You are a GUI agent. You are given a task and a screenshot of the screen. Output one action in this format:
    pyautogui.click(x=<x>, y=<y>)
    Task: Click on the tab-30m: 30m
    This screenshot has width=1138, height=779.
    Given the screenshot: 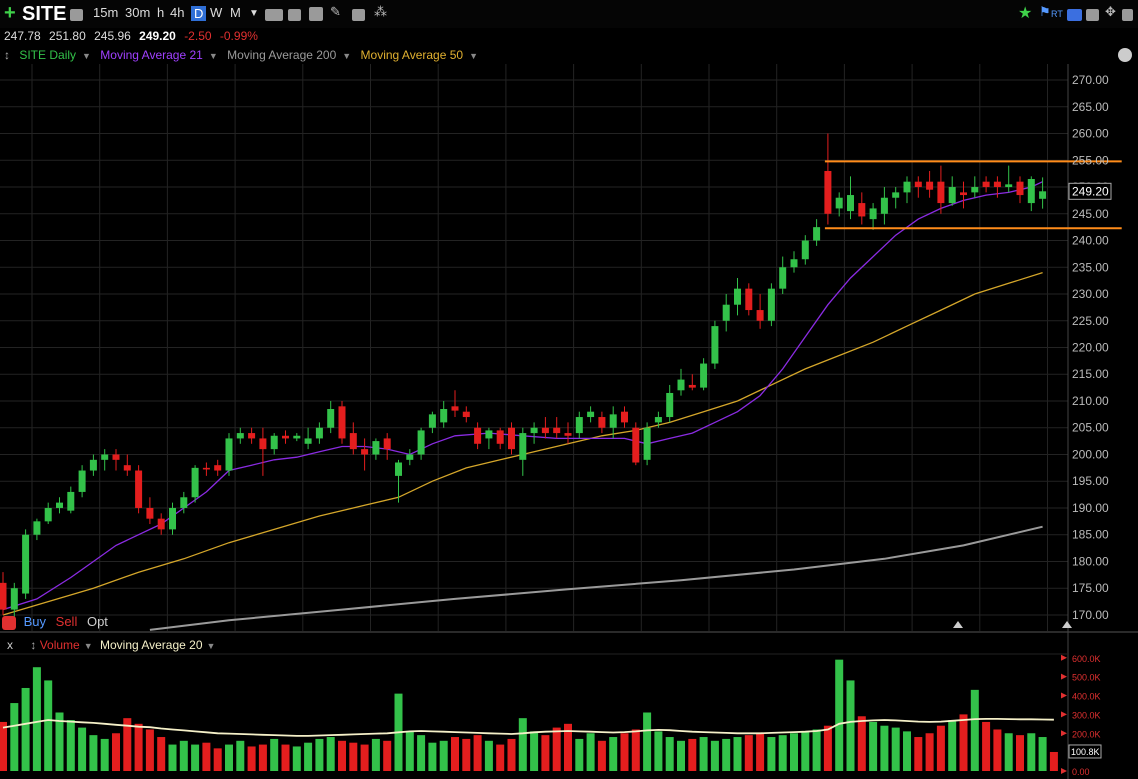 What is the action you would take?
    pyautogui.click(x=138, y=12)
    